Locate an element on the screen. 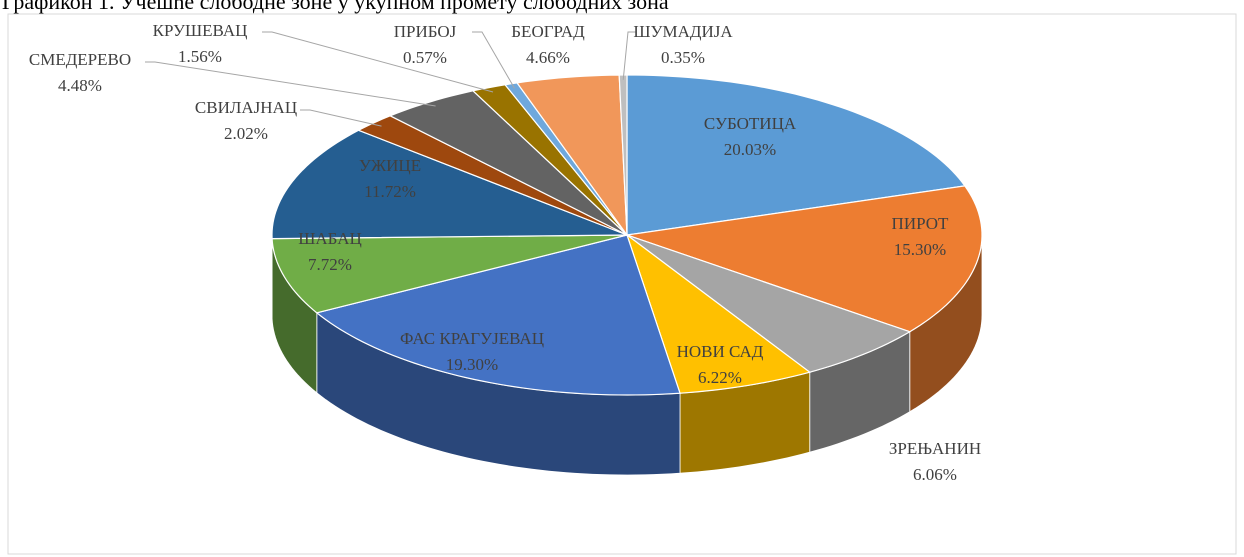 The height and width of the screenshot is (557, 1244). value-label: 4.48% is located at coordinates (80, 85).